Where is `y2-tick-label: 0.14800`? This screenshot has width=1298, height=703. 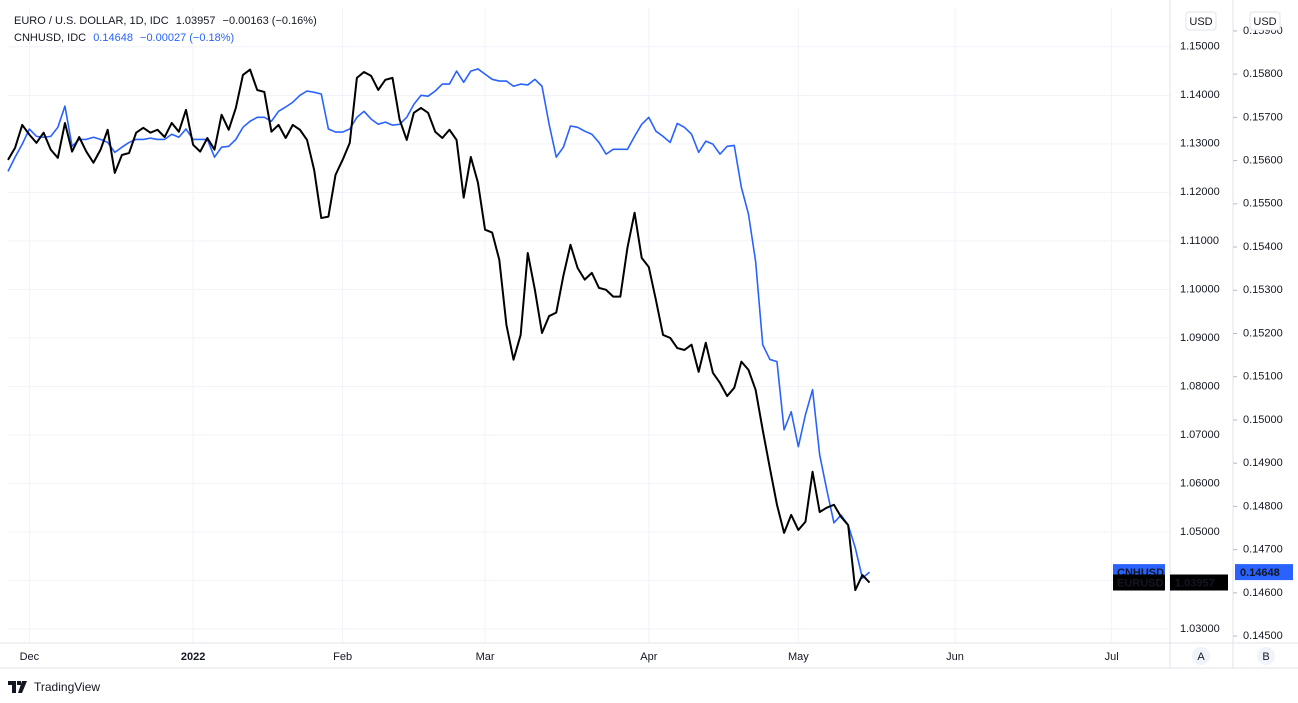 y2-tick-label: 0.14800 is located at coordinates (1263, 506).